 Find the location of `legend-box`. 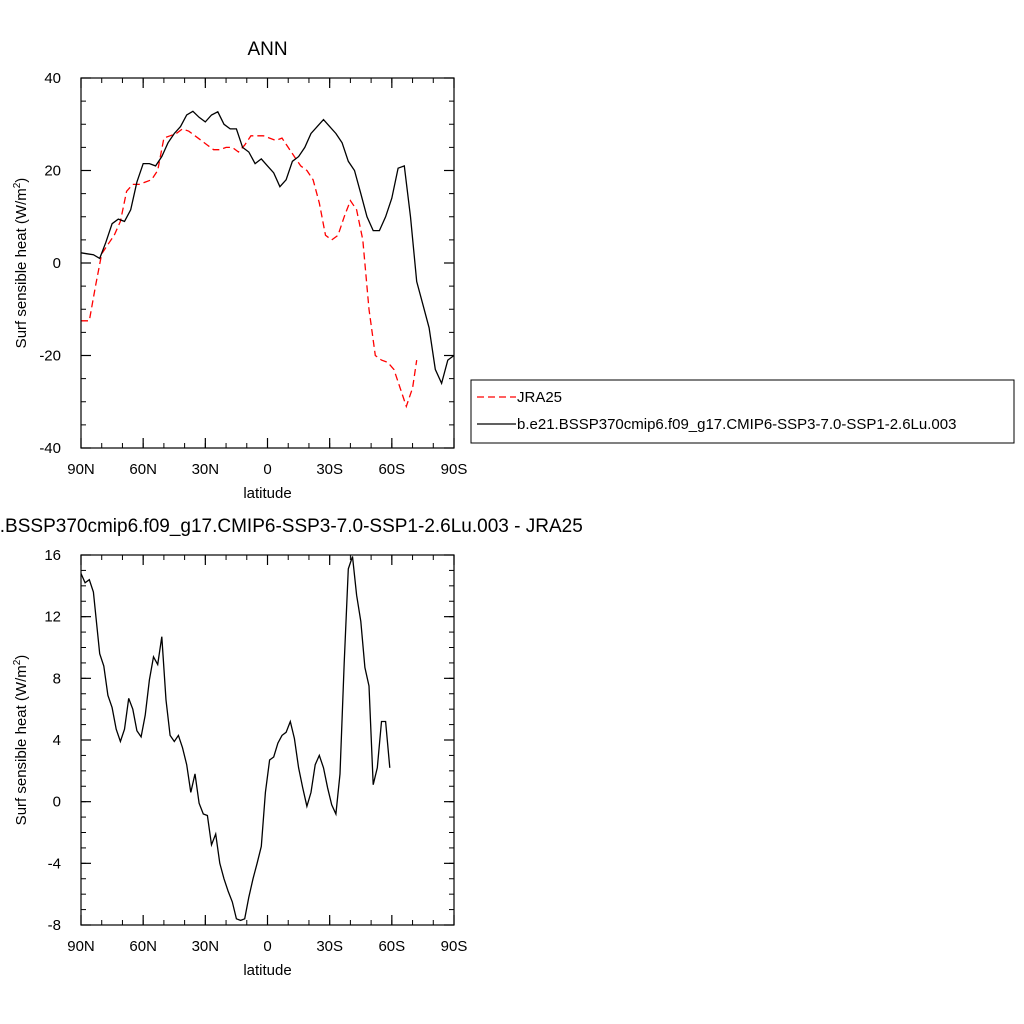

legend-box is located at coordinates (742, 411).